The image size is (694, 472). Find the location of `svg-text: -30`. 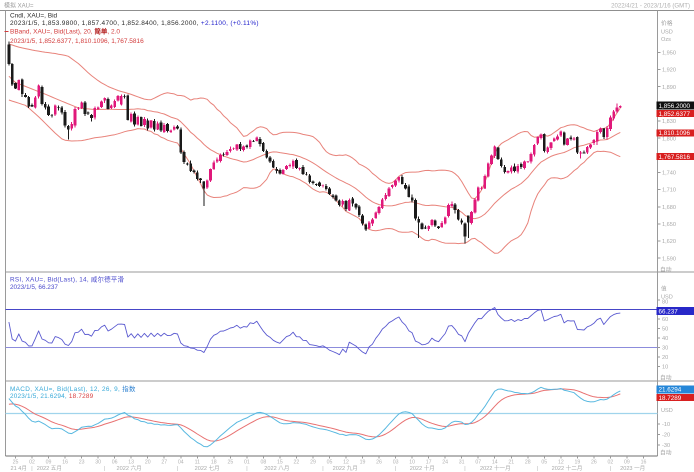

svg-text: -30 is located at coordinates (666, 446).